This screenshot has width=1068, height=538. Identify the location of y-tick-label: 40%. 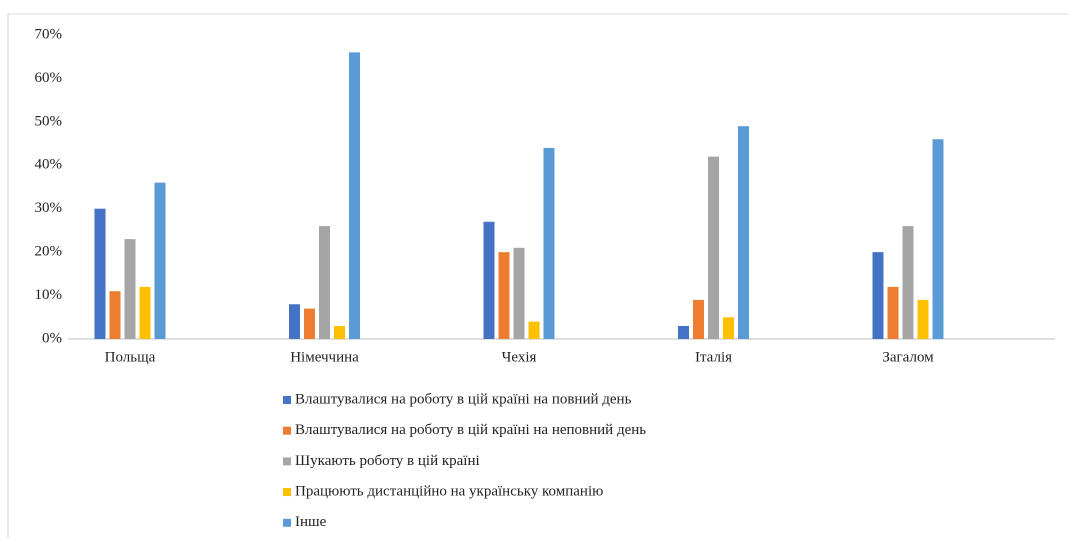
(49, 165).